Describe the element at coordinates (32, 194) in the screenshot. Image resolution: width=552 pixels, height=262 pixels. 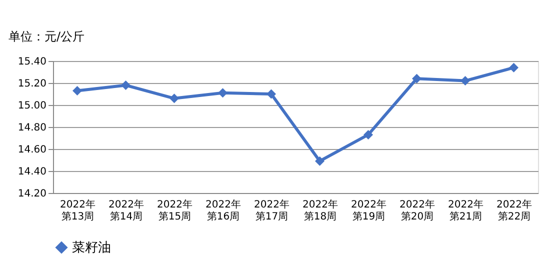
I see `y-tick-label: 14.20` at that location.